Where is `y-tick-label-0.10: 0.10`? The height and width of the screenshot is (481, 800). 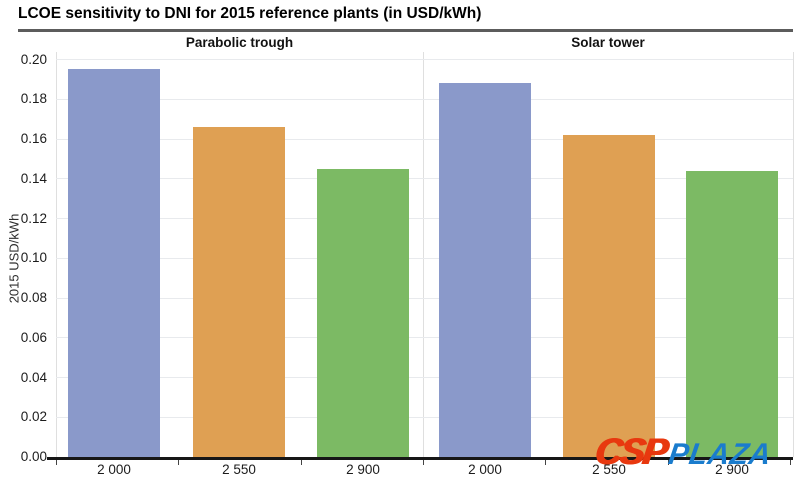
y-tick-label-0.10: 0.10 is located at coordinates (33, 258).